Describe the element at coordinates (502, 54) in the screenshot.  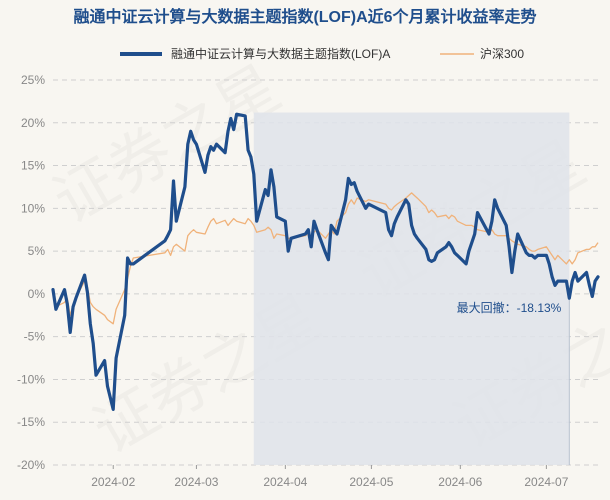
I see `legend-label-csi300: 沪深300` at that location.